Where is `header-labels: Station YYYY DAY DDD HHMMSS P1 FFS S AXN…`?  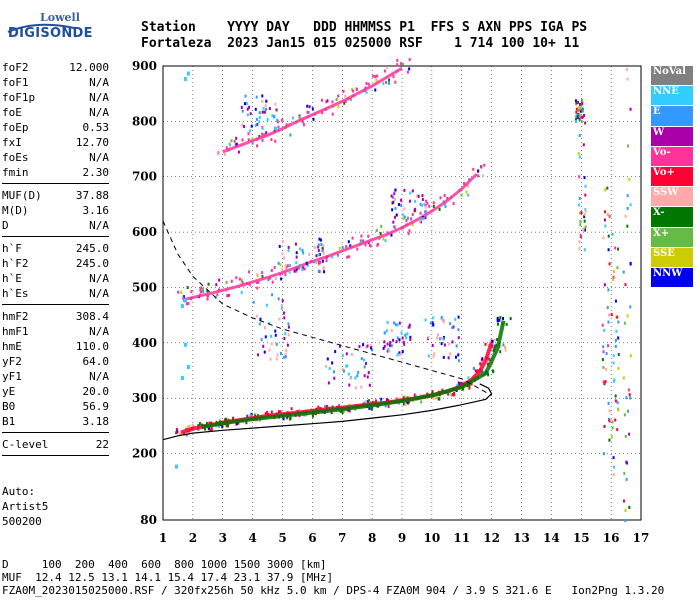 header-labels: Station YYYY DAY DDD HHMMSS P1 FFS S AXN… is located at coordinates (364, 27).